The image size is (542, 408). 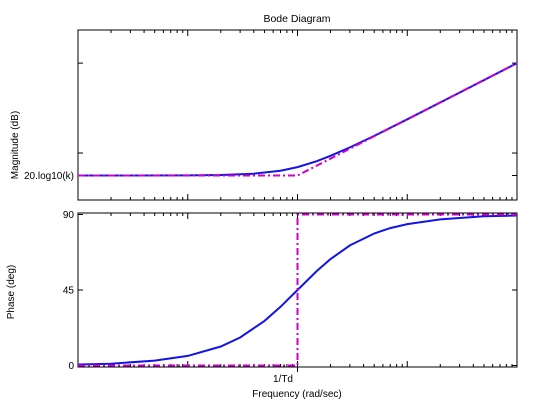 I want to click on chart-title: Bode Diagram, so click(x=296, y=19).